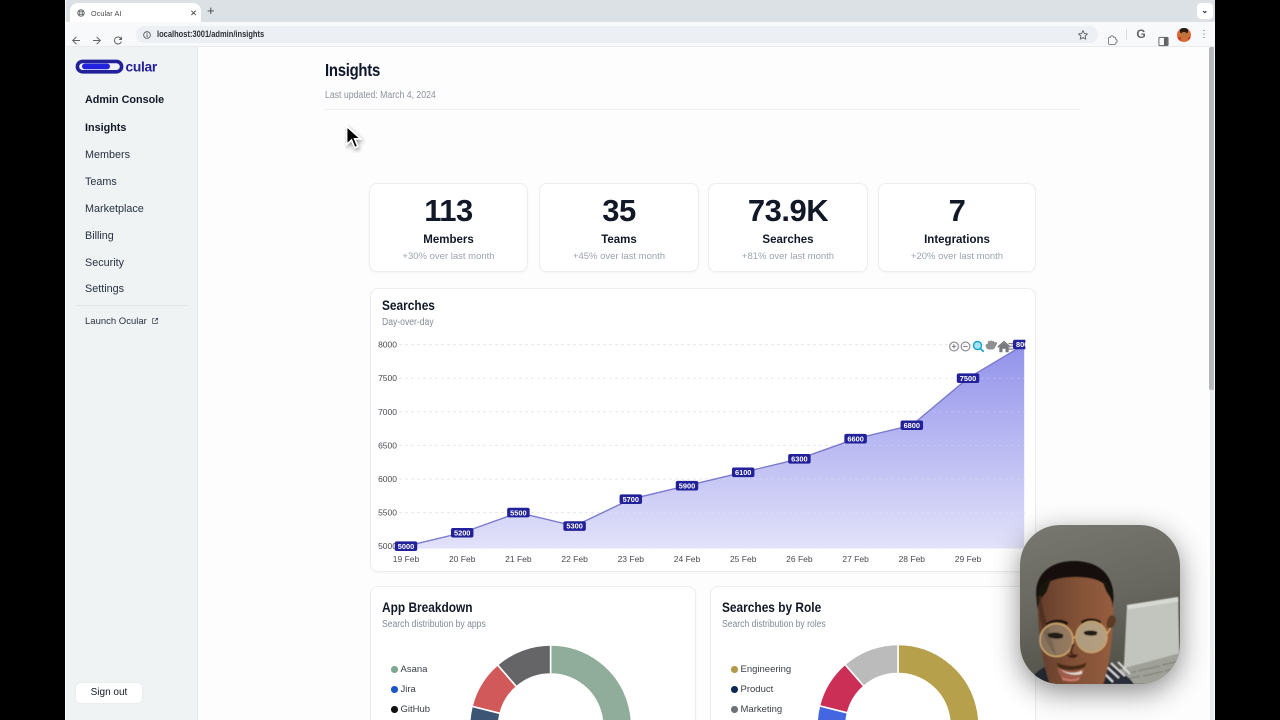 The image size is (1280, 720). Describe the element at coordinates (518, 559) in the screenshot. I see `svg-text: 21 Feb` at that location.